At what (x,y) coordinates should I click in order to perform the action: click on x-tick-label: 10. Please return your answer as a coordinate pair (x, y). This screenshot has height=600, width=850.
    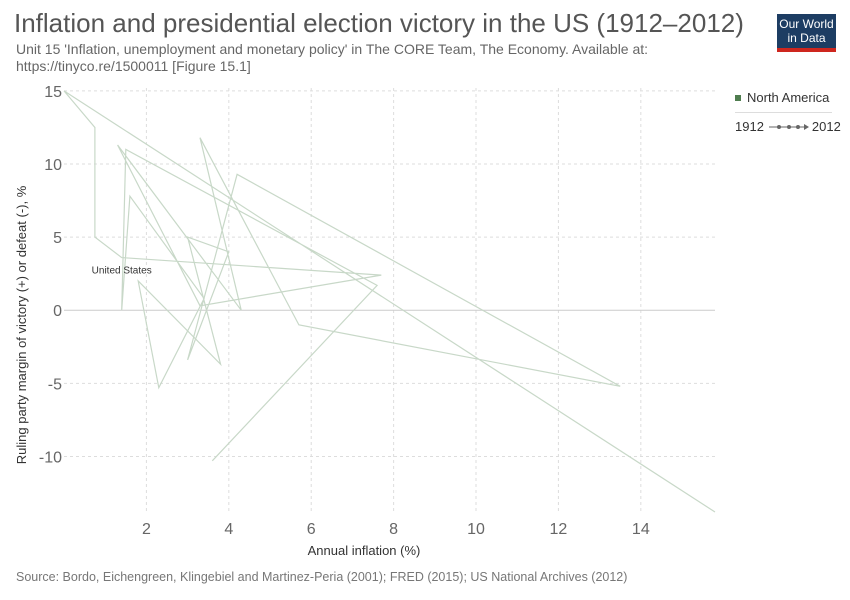
    Looking at the image, I should click on (476, 529).